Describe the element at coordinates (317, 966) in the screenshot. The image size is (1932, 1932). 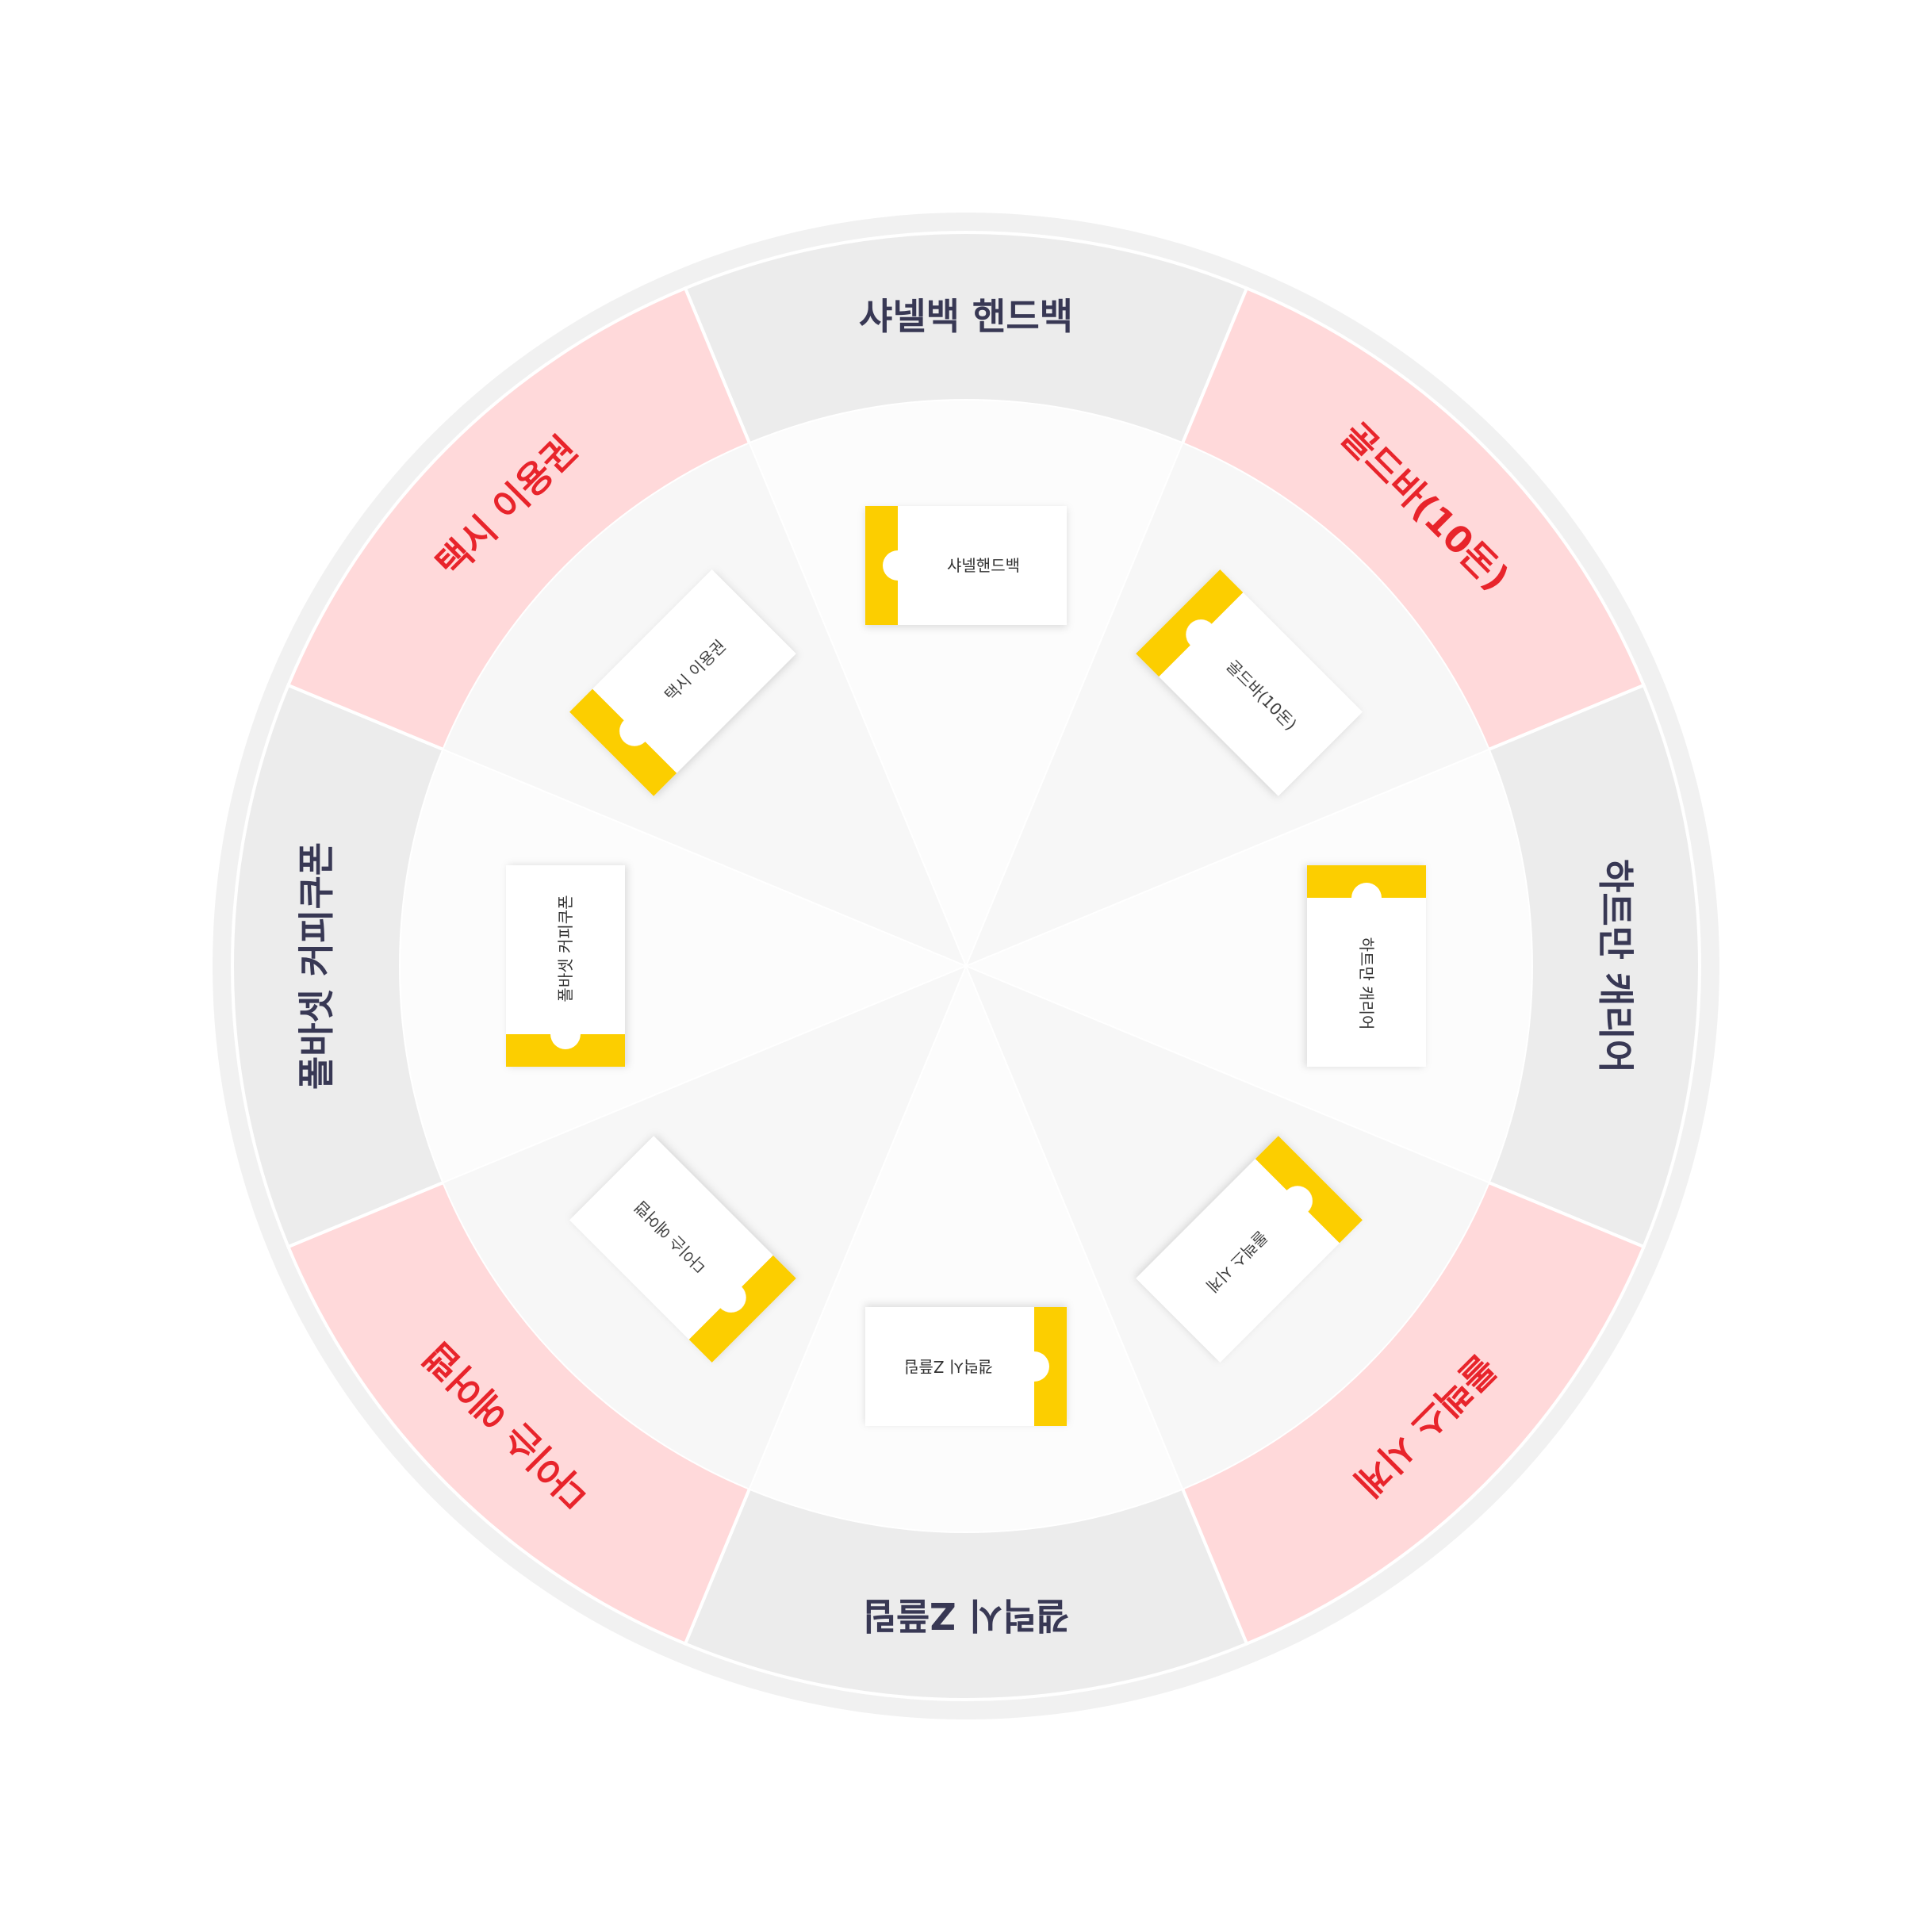
I see `prize-label: 폴바셋 커피쿠폰` at that location.